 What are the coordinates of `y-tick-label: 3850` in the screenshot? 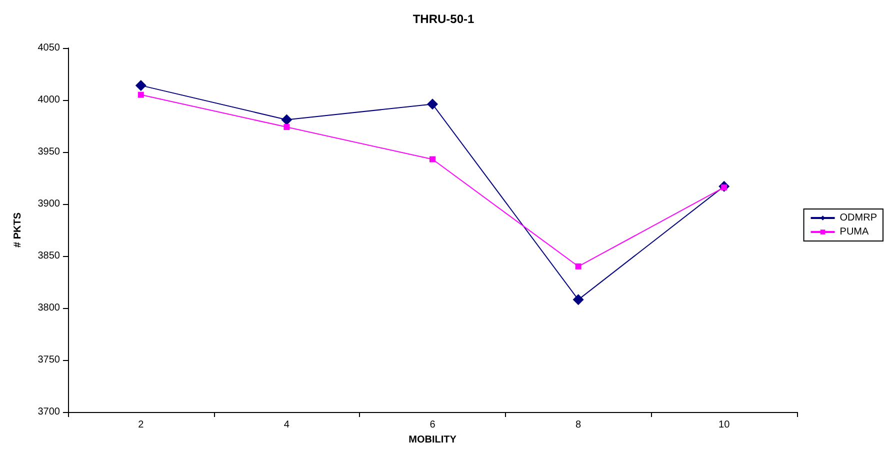 It's located at (49, 256).